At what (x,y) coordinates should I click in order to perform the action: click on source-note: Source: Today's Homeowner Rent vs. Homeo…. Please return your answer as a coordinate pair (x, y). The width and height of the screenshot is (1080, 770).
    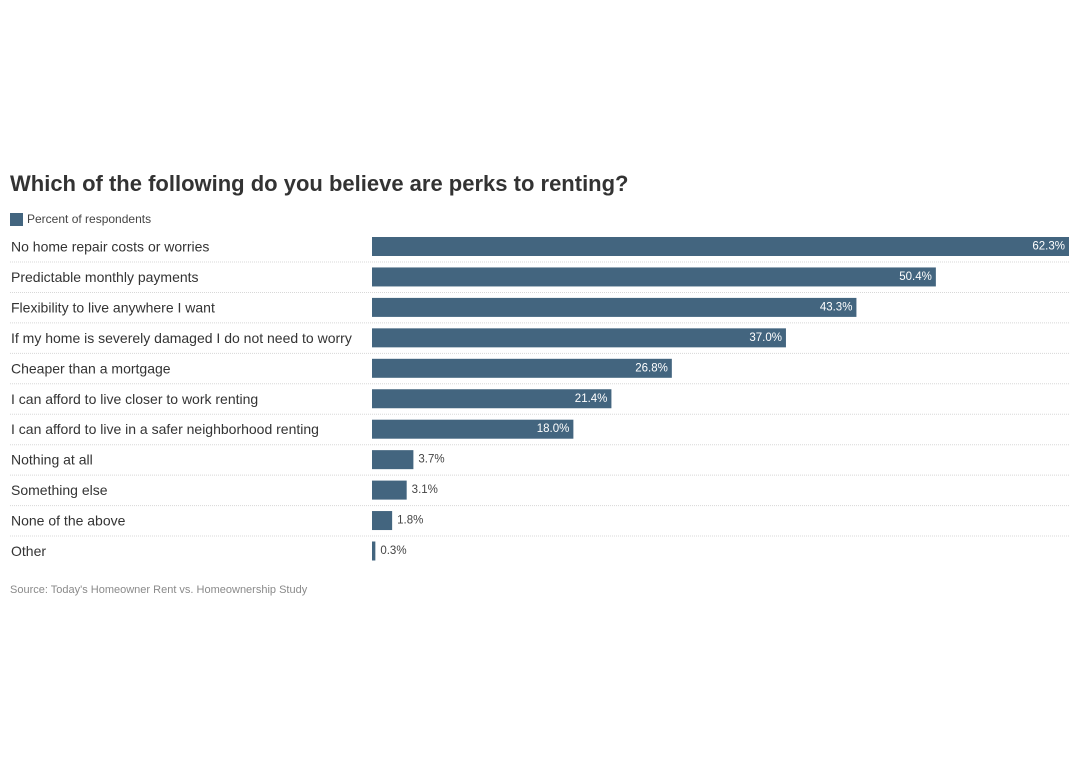
    Looking at the image, I should click on (159, 590).